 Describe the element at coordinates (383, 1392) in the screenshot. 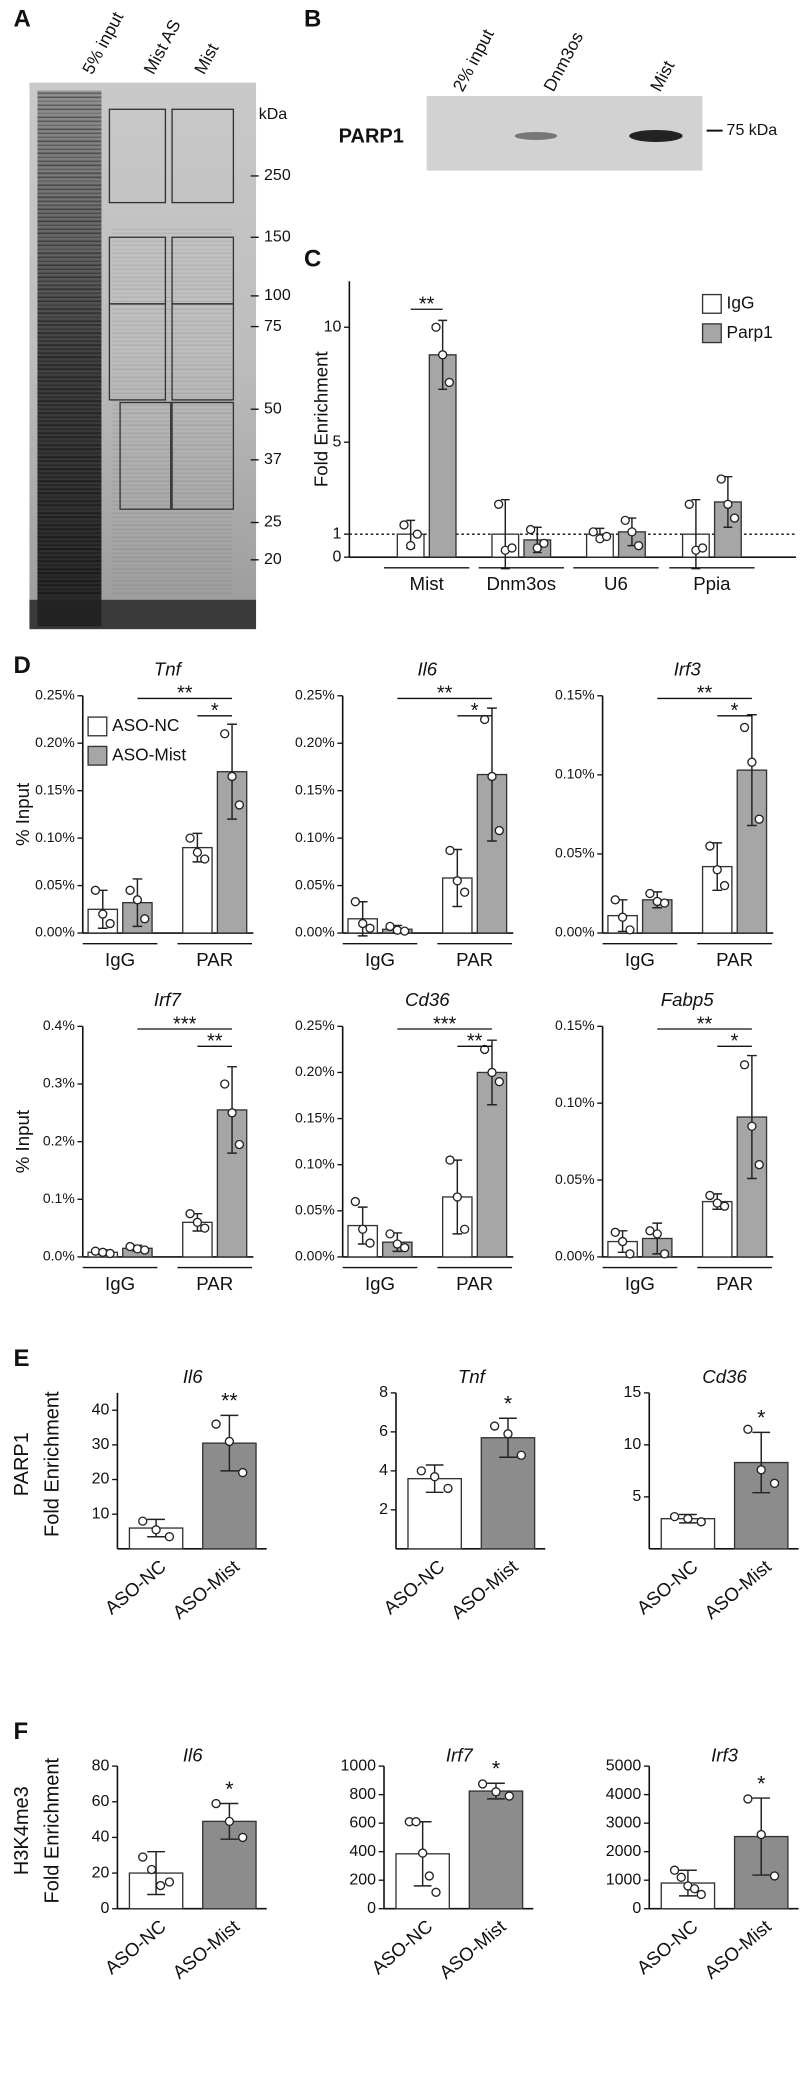

I see `y-tick-label: 8` at that location.